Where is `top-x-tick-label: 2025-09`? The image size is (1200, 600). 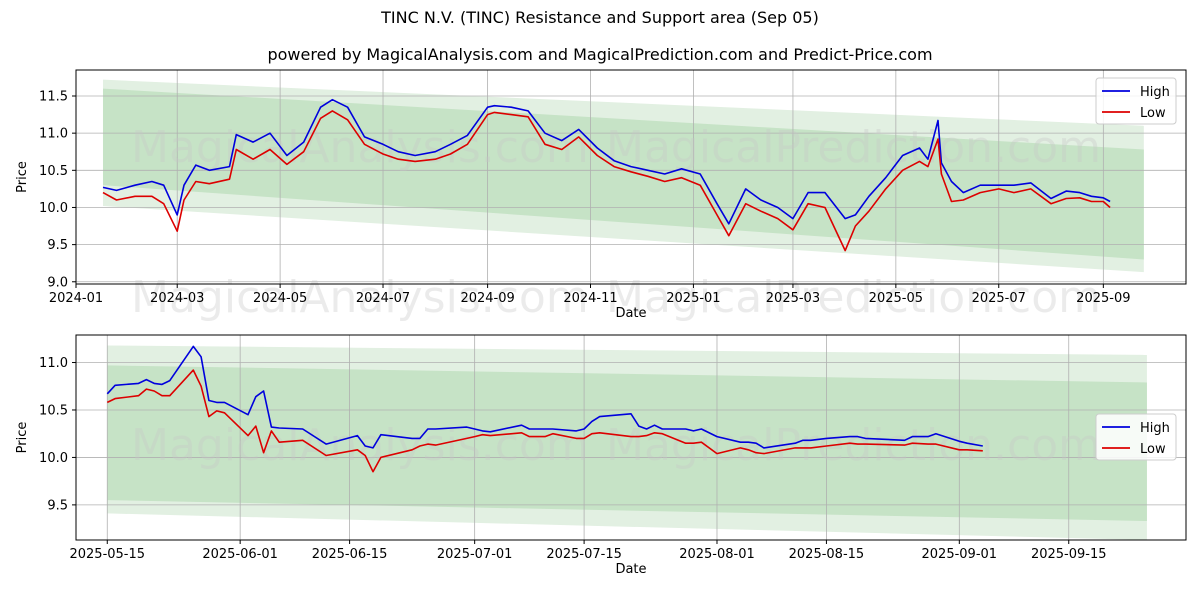 top-x-tick-label: 2025-09 is located at coordinates (1103, 298).